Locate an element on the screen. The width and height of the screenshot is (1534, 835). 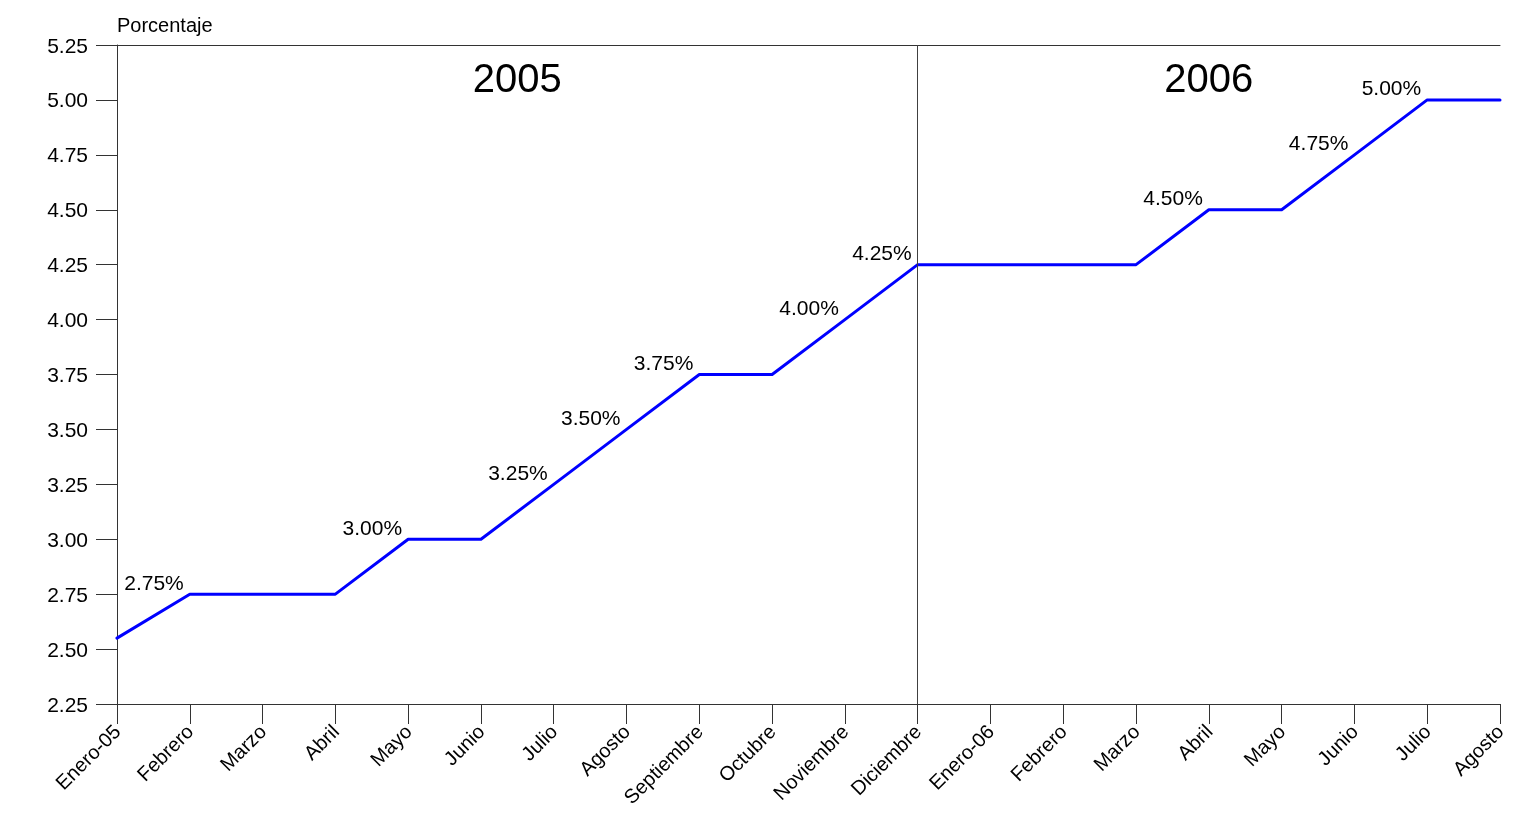
data-label: 4.50% is located at coordinates (1173, 198).